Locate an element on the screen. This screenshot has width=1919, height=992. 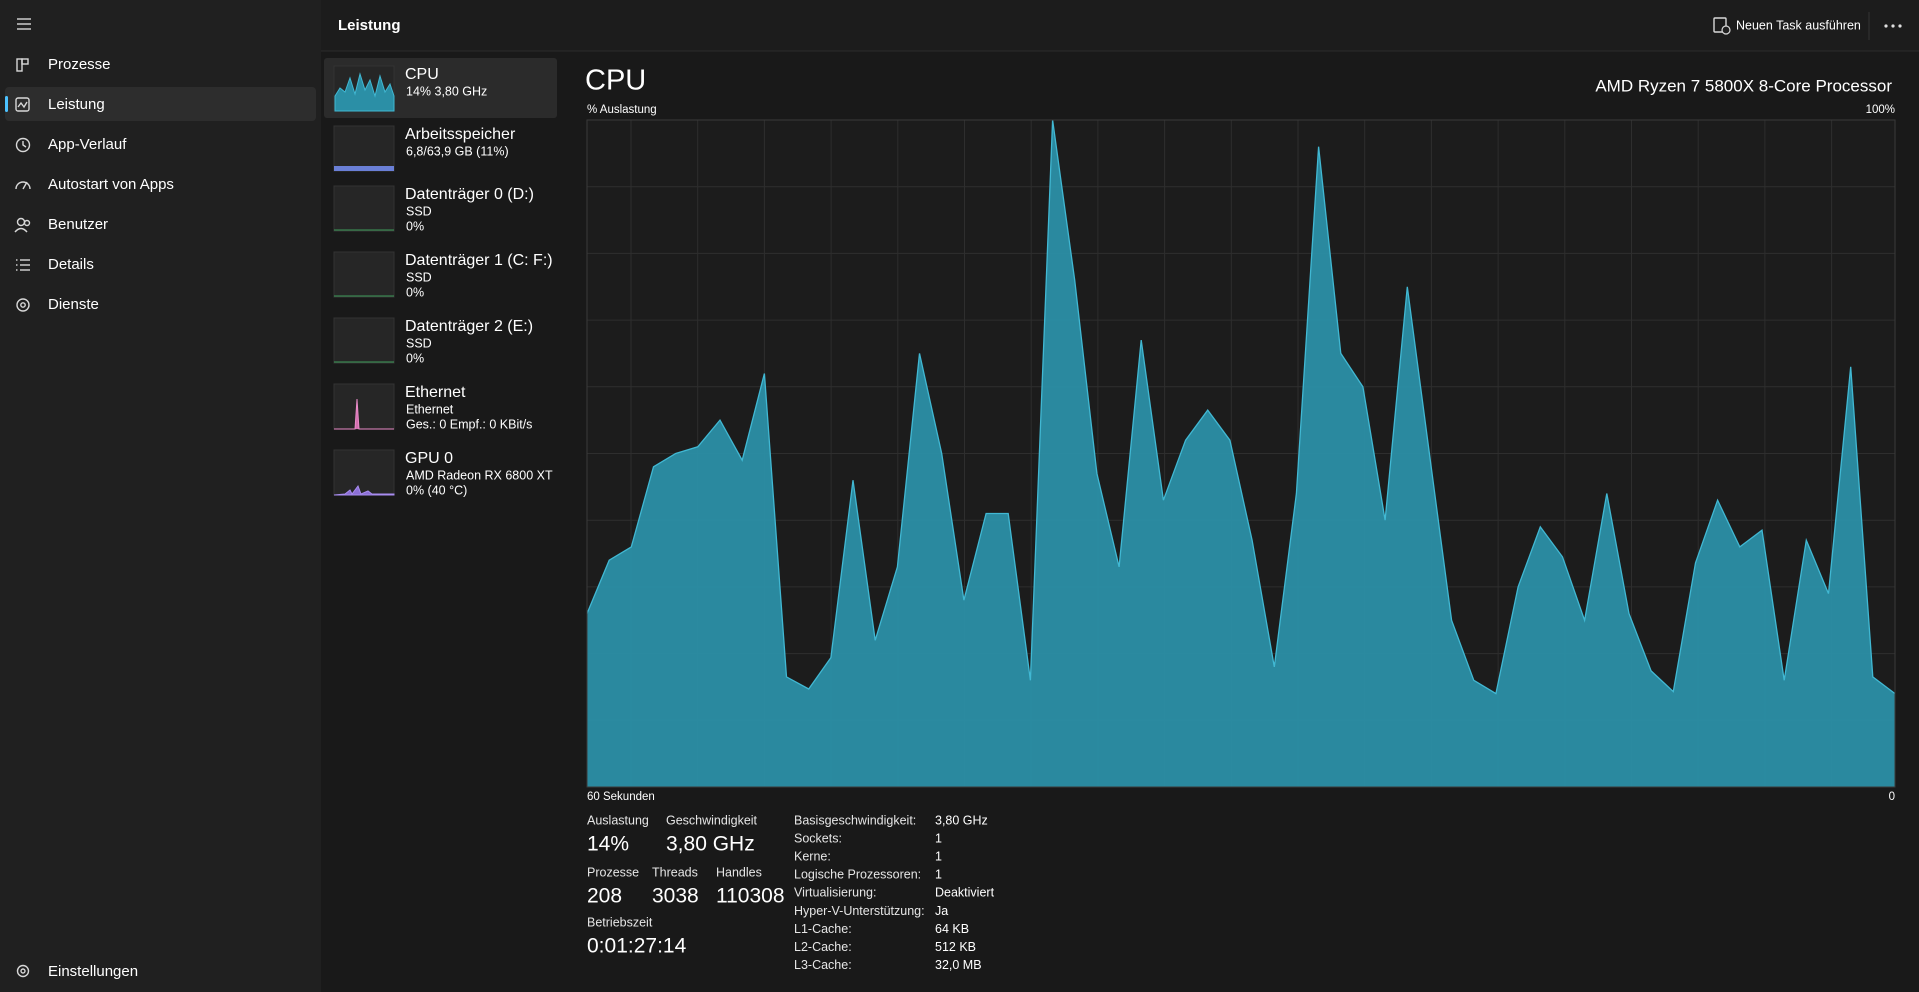
nav-item: Autostart von Apps is located at coordinates (94, 184).